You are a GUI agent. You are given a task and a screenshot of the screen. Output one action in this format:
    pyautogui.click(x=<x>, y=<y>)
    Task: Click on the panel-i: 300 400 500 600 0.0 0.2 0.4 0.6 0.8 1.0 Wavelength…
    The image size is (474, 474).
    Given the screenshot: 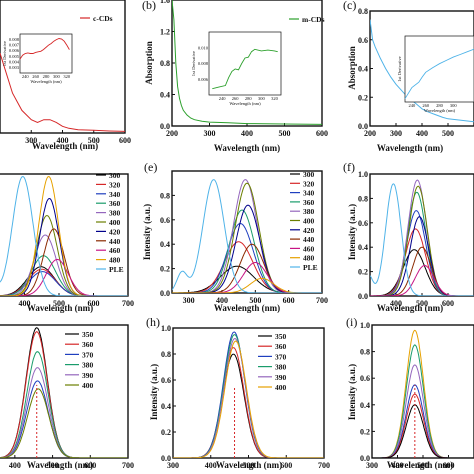 What is the action you would take?
    pyautogui.click(x=410, y=392)
    